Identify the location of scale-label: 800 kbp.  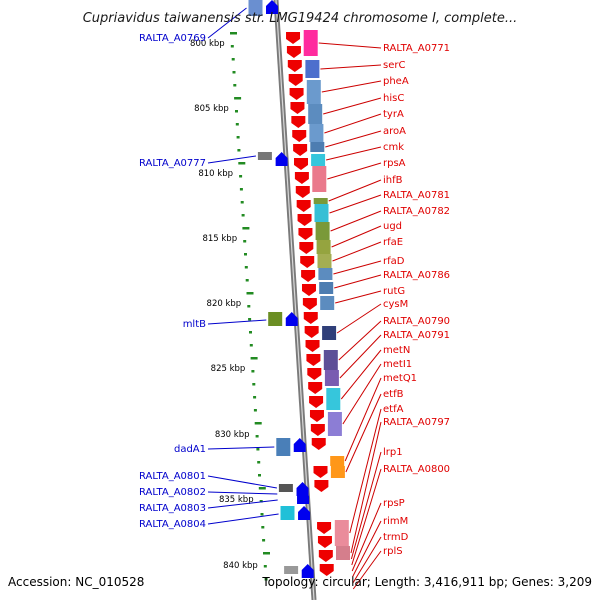
(207, 44).